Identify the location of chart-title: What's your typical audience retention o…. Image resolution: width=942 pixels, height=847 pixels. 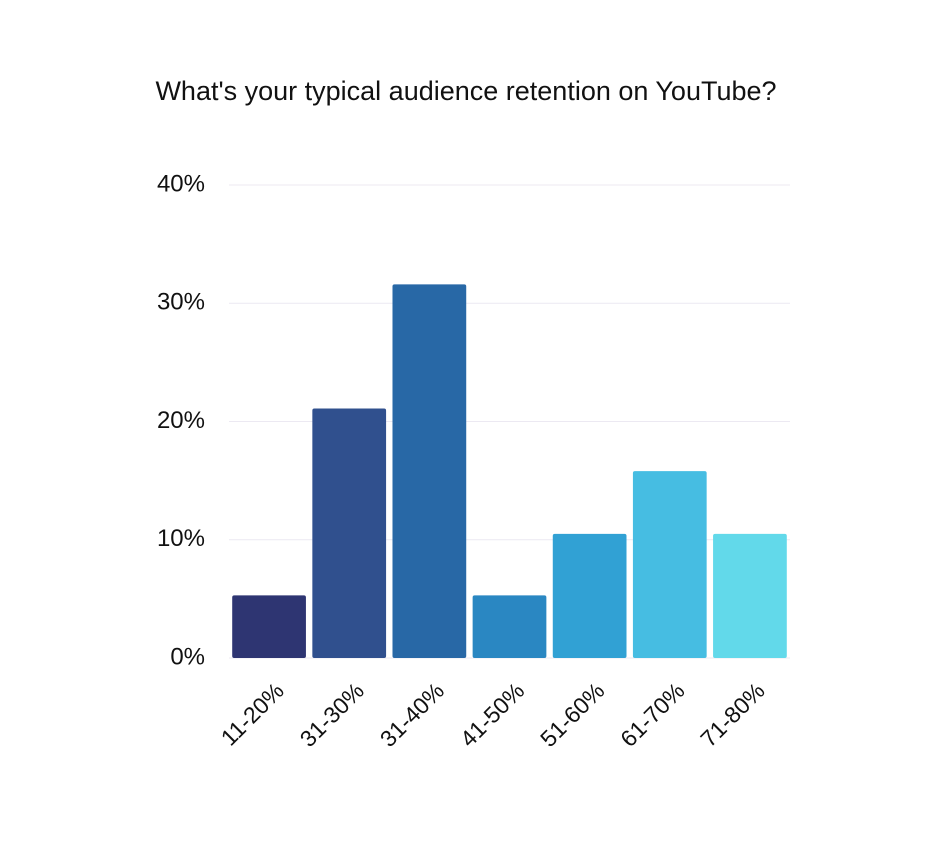
(465, 91).